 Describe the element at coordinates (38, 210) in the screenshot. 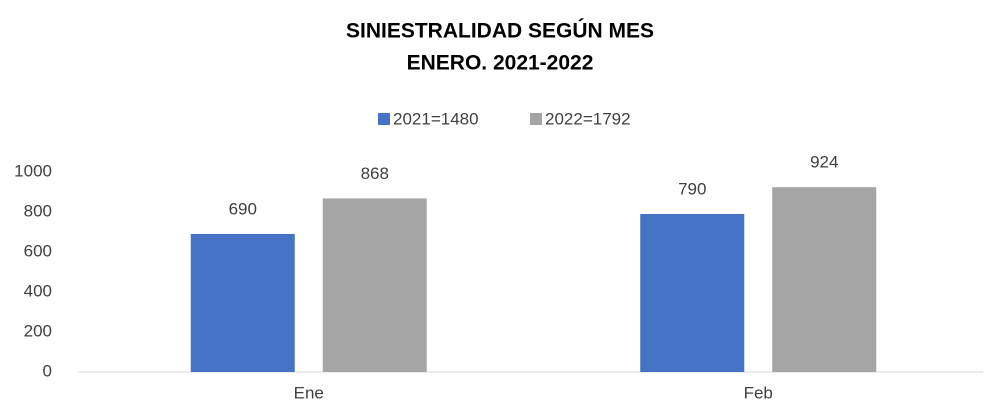

I see `y-tick-label: 800` at that location.